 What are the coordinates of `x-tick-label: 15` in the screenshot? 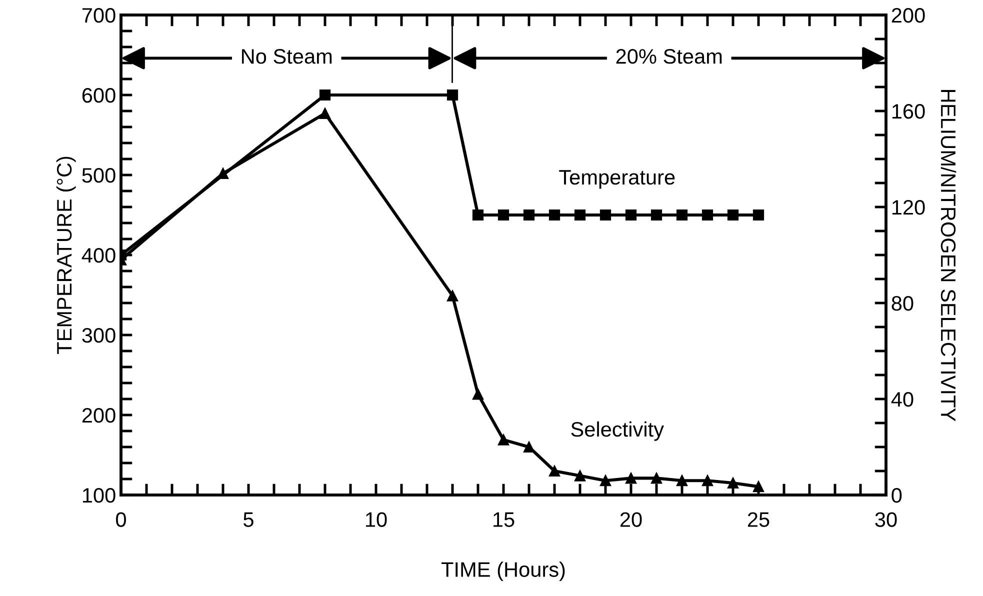 It's located at (504, 519).